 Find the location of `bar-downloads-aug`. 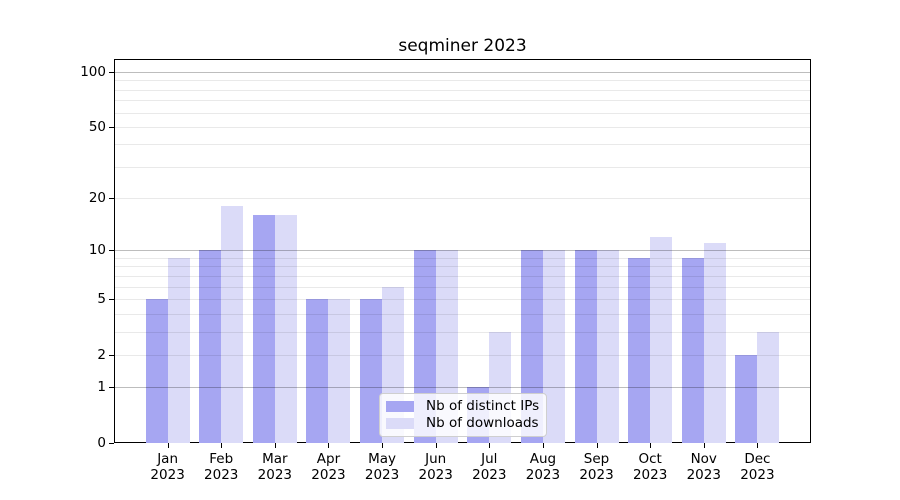

bar-downloads-aug is located at coordinates (553, 346).